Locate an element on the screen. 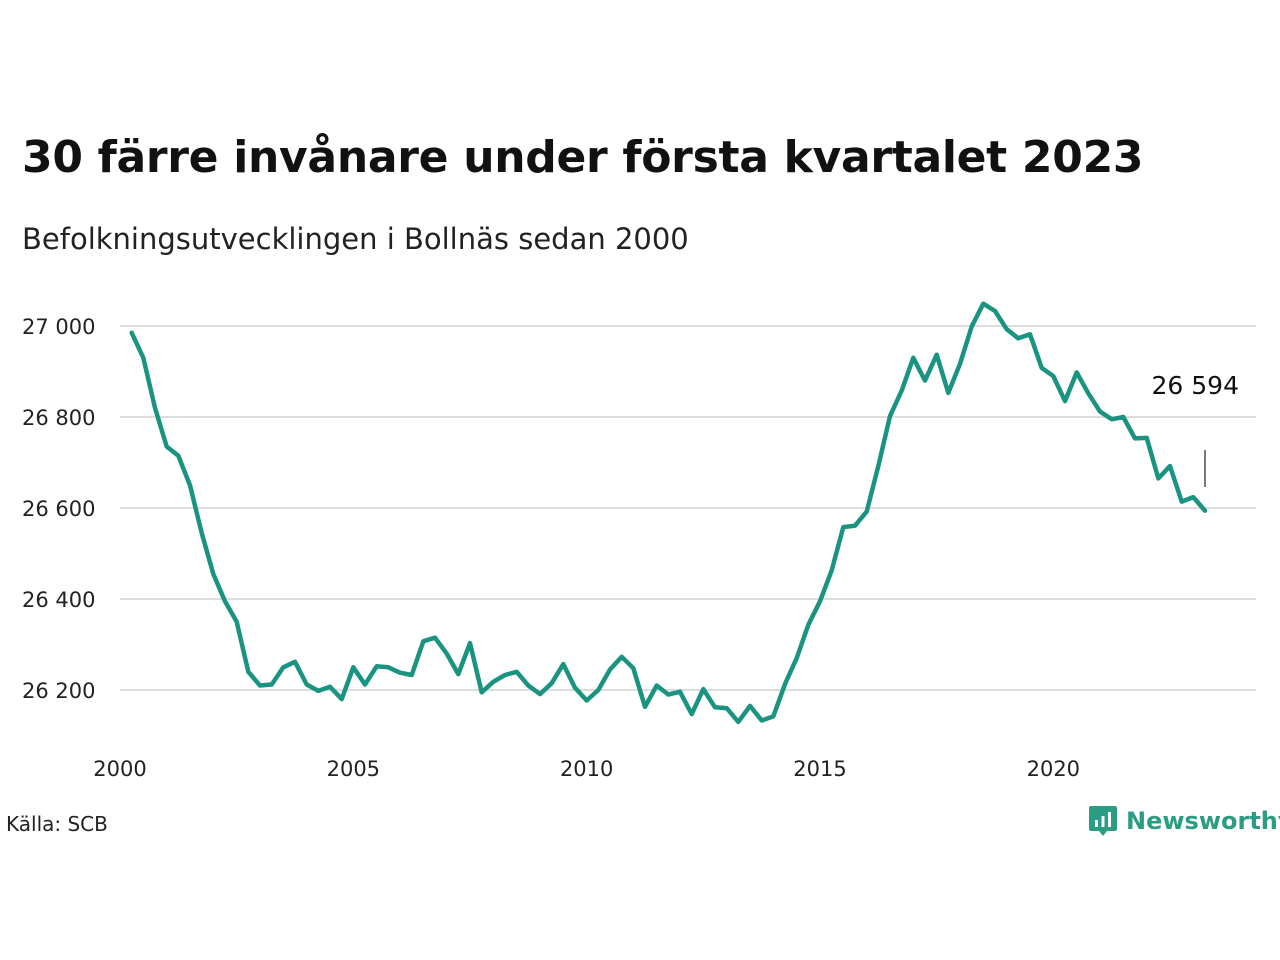 The width and height of the screenshot is (1280, 960). x-tick-label: 2020 is located at coordinates (1053, 769).